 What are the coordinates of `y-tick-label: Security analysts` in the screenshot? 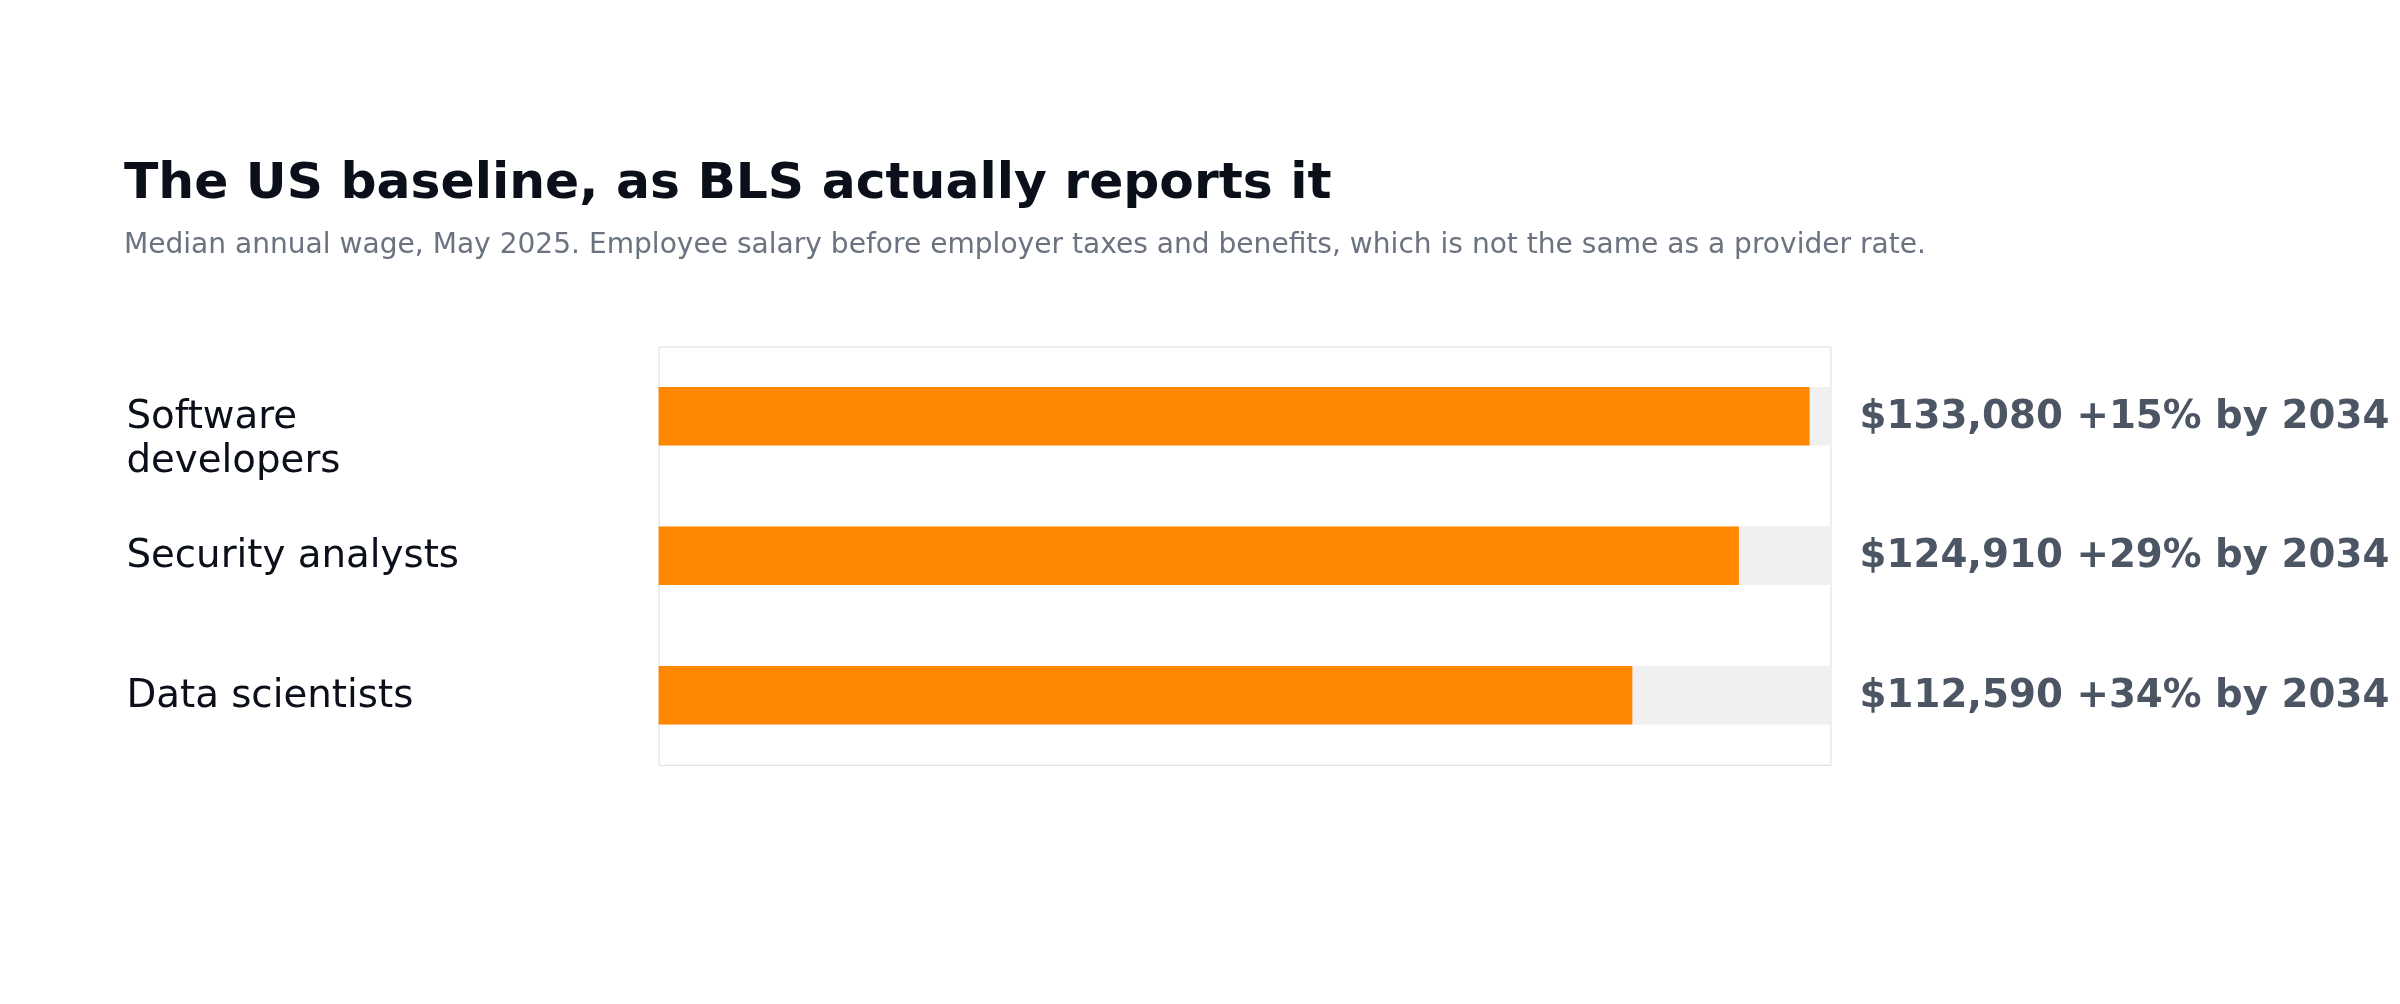 It's located at (293, 554).